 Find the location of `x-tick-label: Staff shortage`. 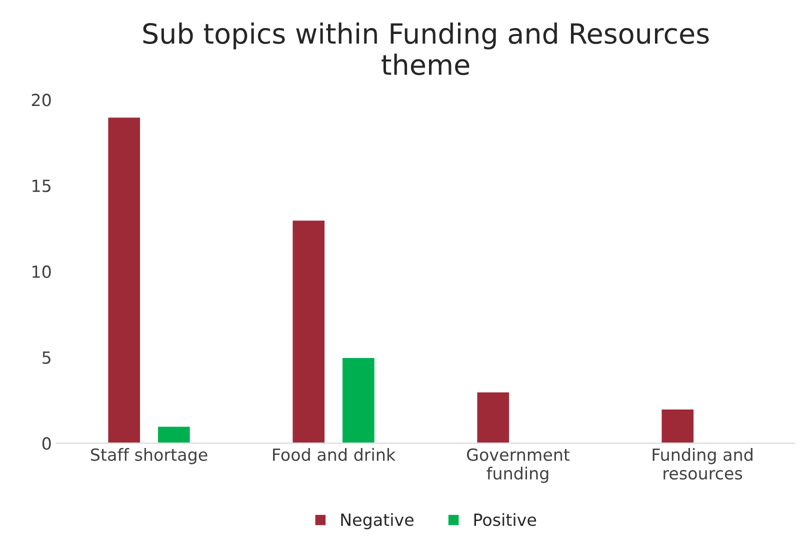

x-tick-label: Staff shortage is located at coordinates (149, 456).